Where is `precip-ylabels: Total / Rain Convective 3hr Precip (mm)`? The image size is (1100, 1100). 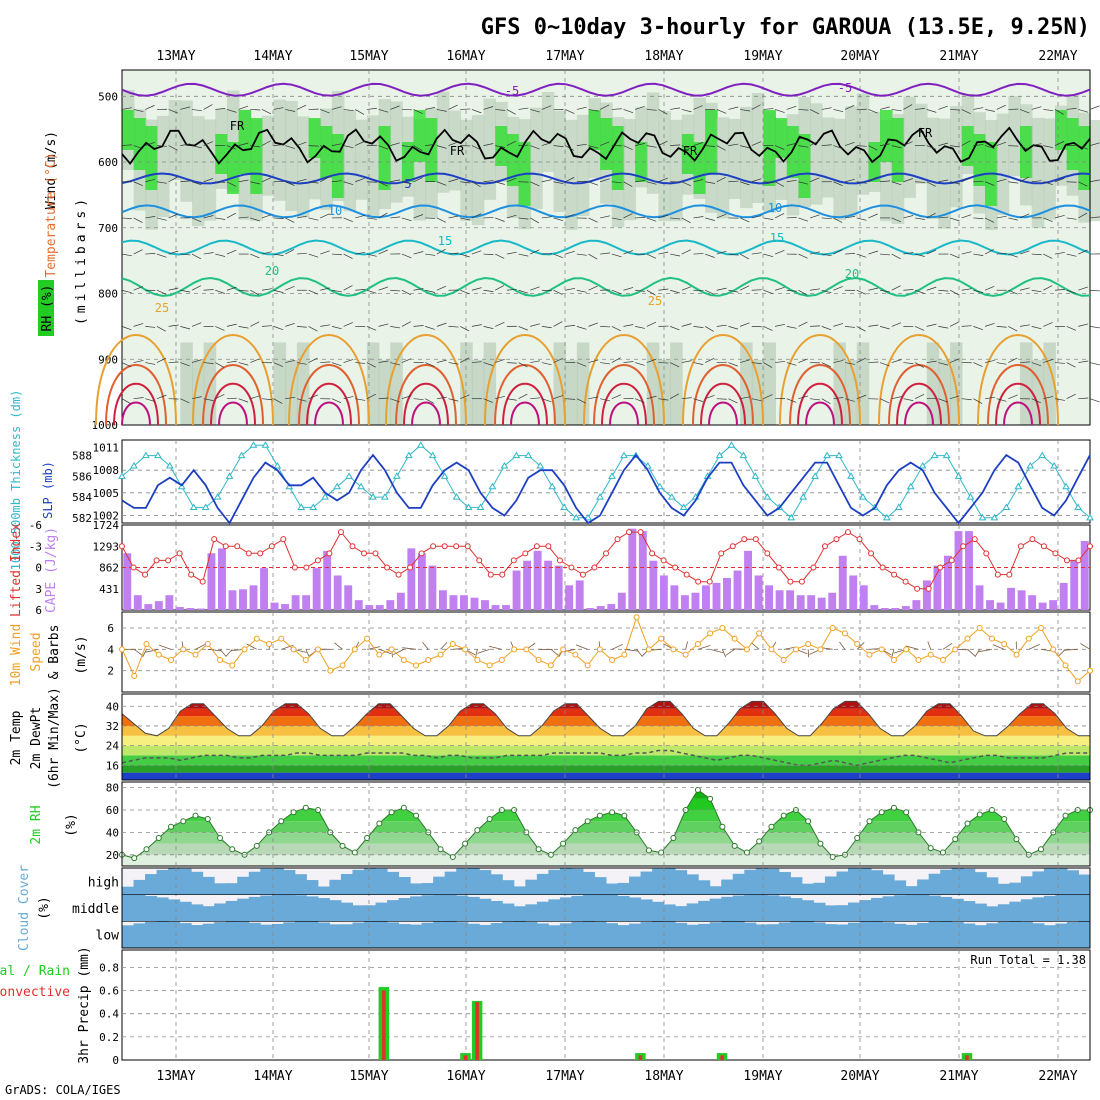
precip-ylabels: Total / Rain Convective 3hr Precip (mm) is located at coordinates (46, 1004).